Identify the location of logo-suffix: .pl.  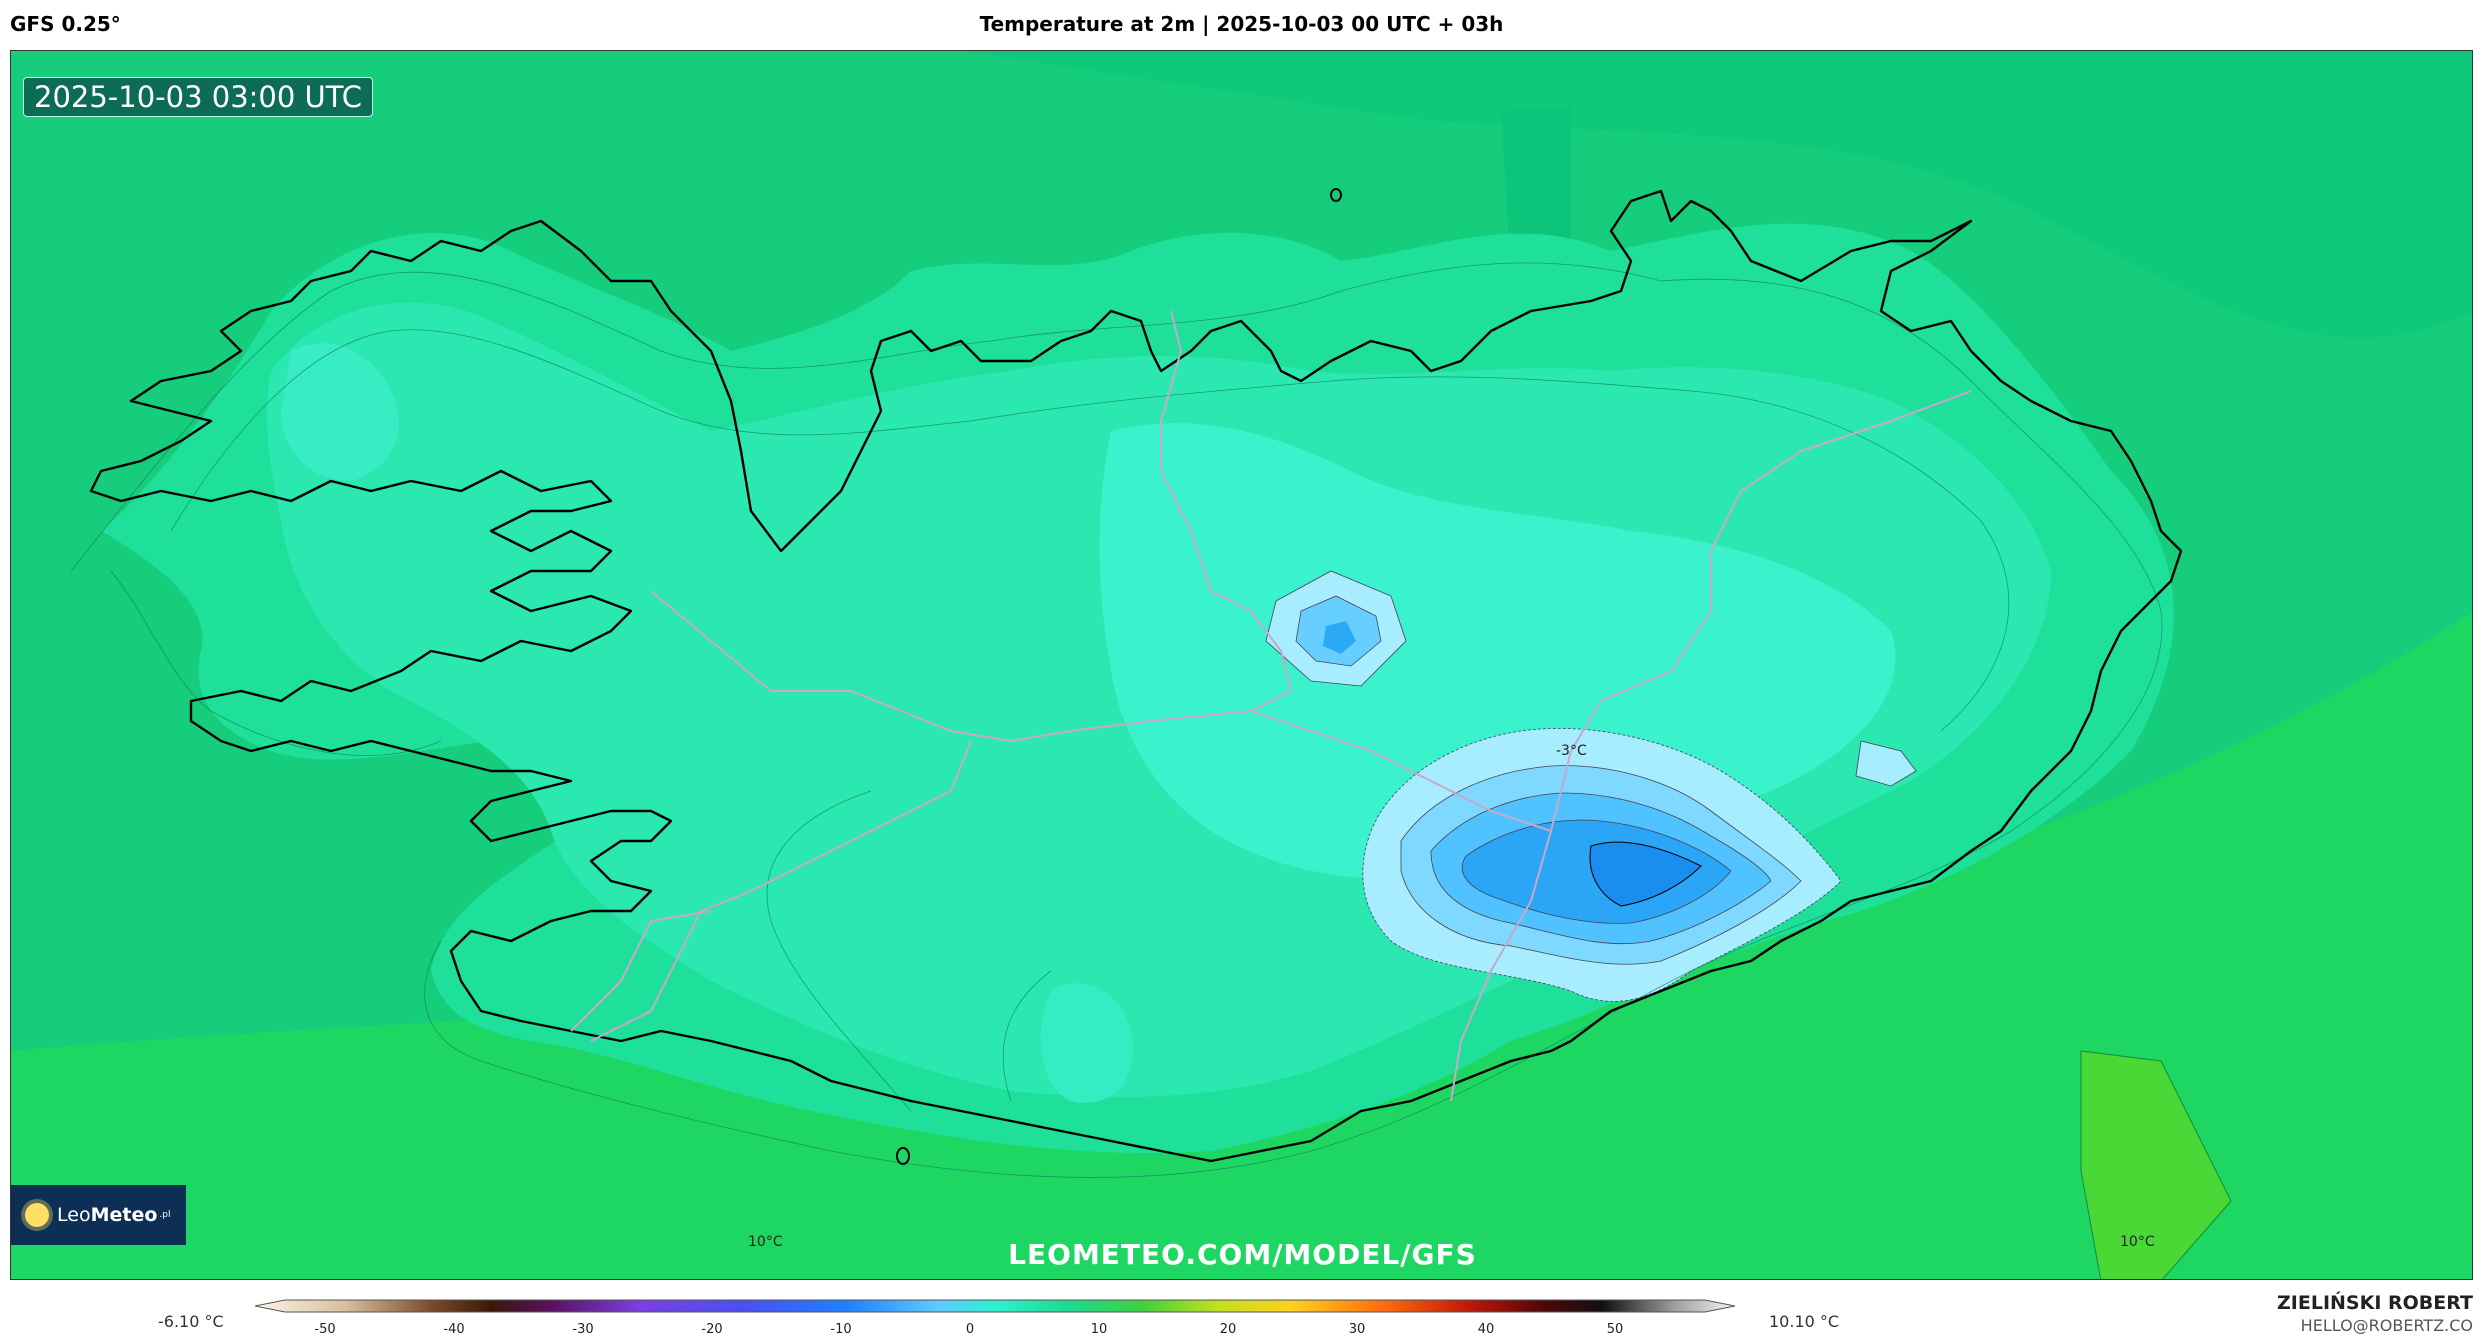
(165, 1215).